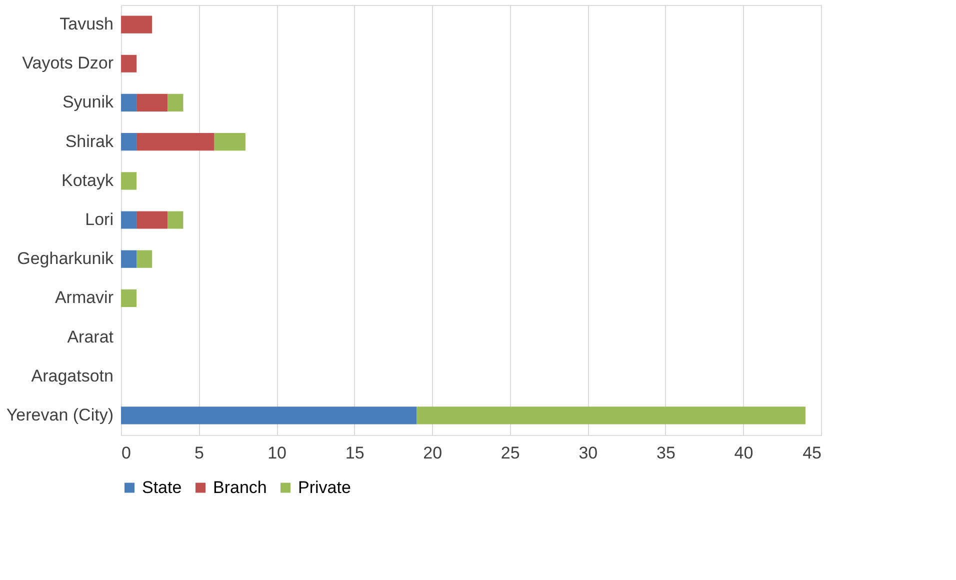  What do you see at coordinates (84, 298) in the screenshot?
I see `y-tick-label: Armavir` at bounding box center [84, 298].